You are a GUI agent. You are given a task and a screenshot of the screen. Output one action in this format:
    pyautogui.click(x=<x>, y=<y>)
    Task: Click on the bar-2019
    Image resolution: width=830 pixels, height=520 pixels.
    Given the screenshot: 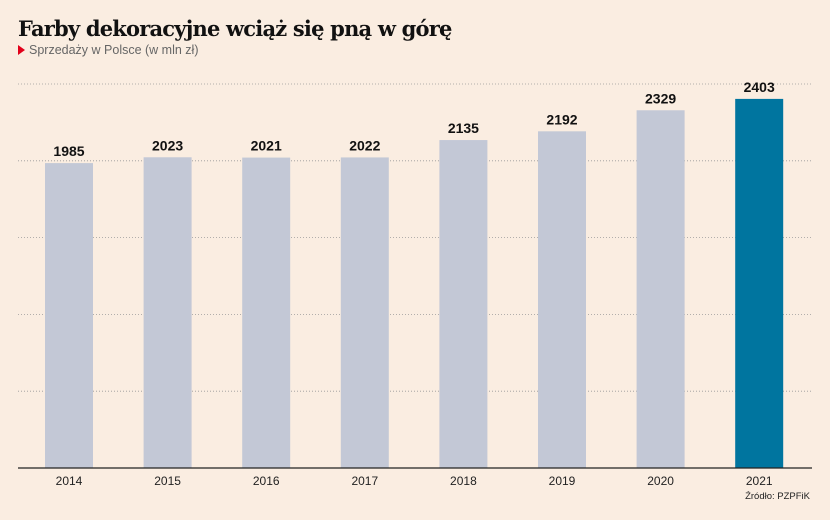 What is the action you would take?
    pyautogui.click(x=562, y=299)
    